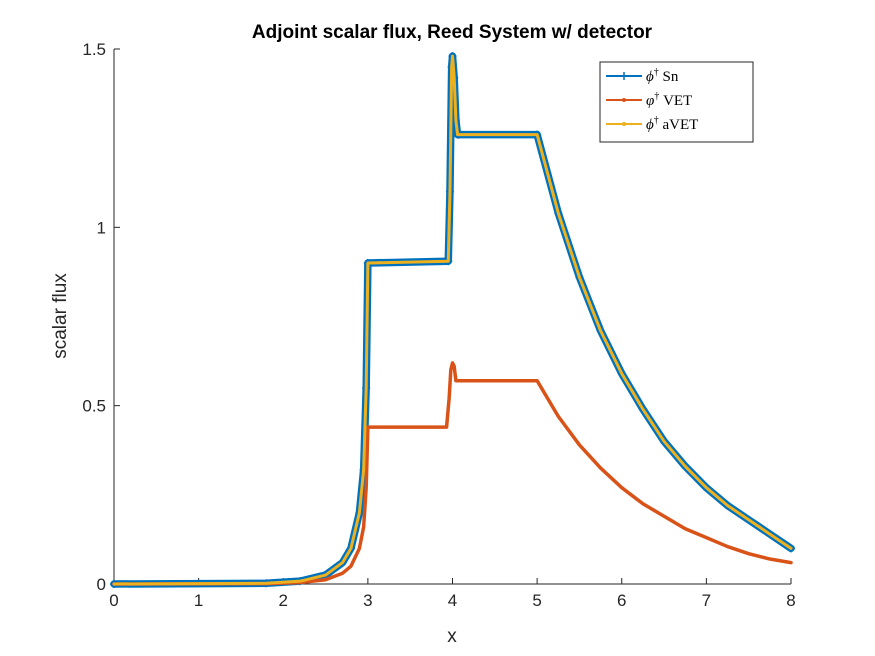 This screenshot has width=875, height=656. What do you see at coordinates (452, 636) in the screenshot?
I see `x-axis-label: x` at bounding box center [452, 636].